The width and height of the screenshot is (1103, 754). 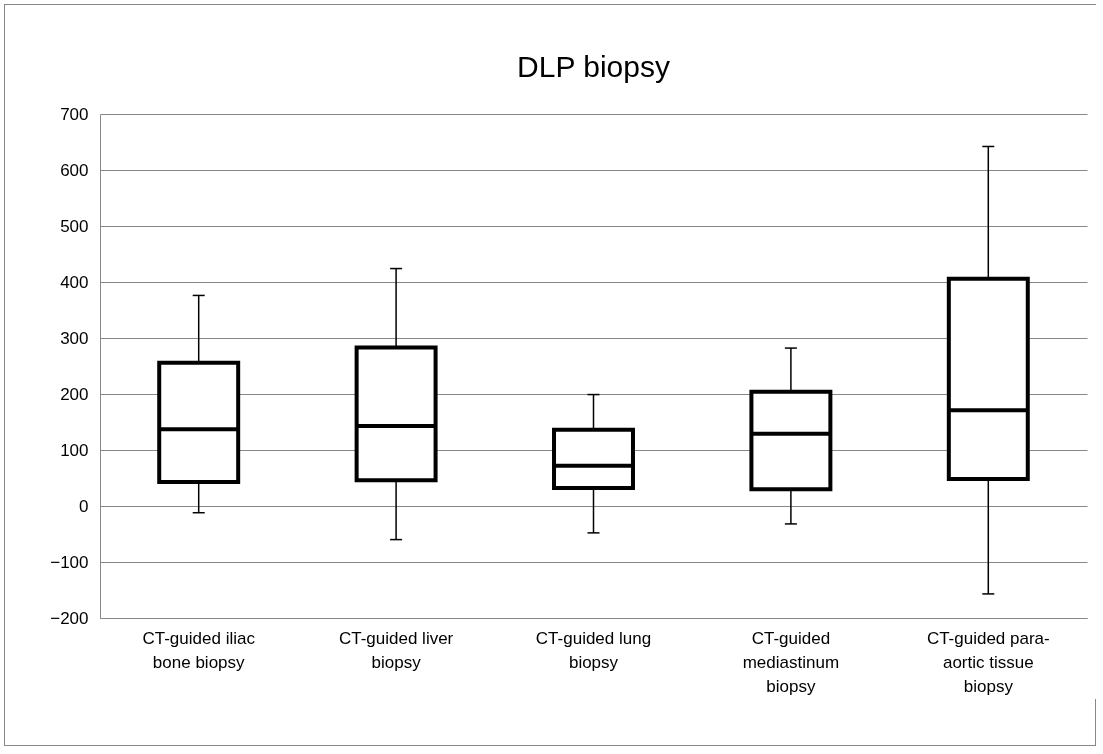 I want to click on y-tick-label: 200, so click(x=74, y=394).